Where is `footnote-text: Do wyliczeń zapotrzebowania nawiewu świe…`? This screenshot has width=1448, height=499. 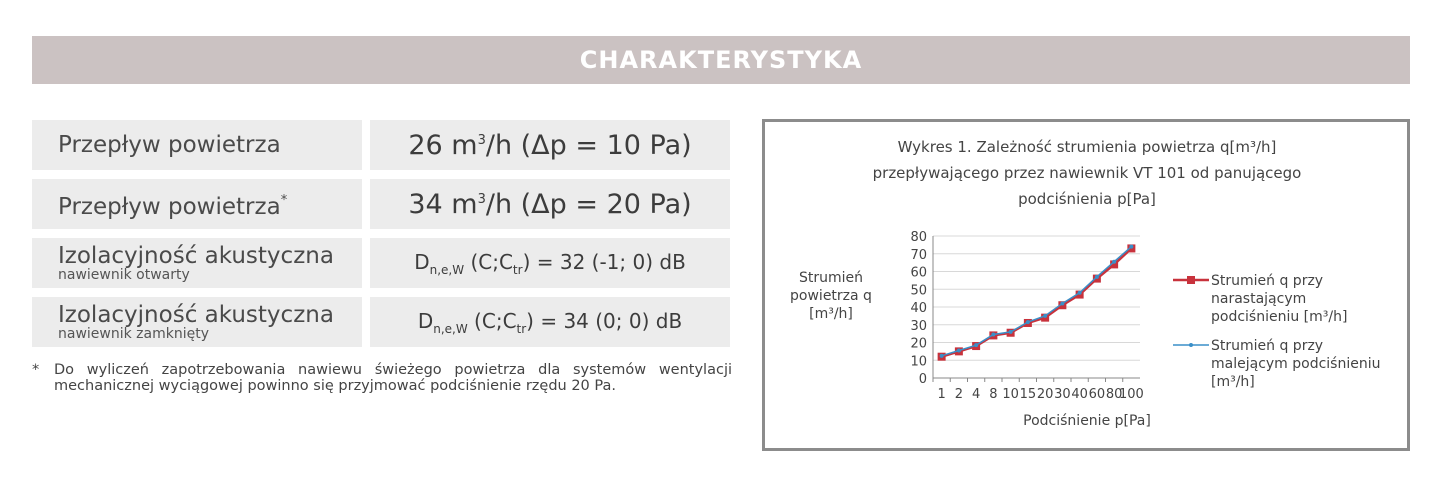
footnote-text: Do wyliczeń zapotrzebowania nawiewu świe… is located at coordinates (393, 378).